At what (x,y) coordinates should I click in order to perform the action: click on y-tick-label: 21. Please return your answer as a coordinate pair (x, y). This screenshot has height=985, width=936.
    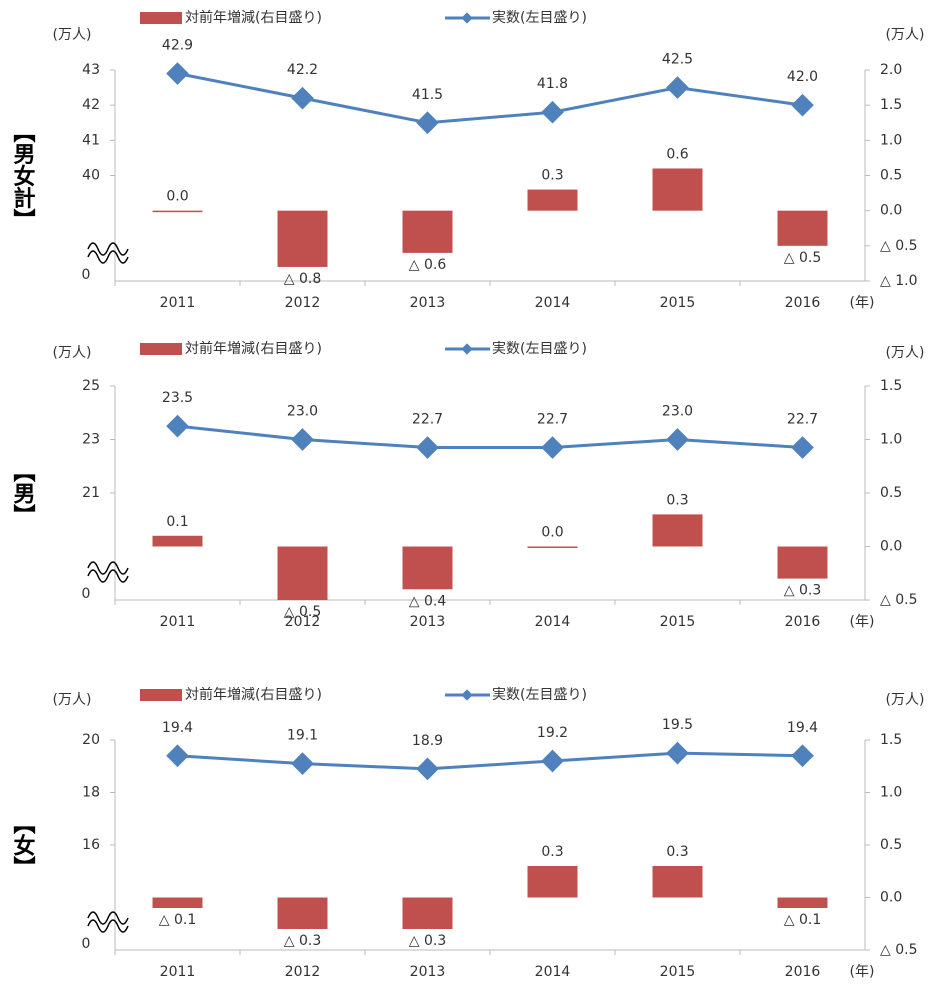
    Looking at the image, I should click on (91, 493).